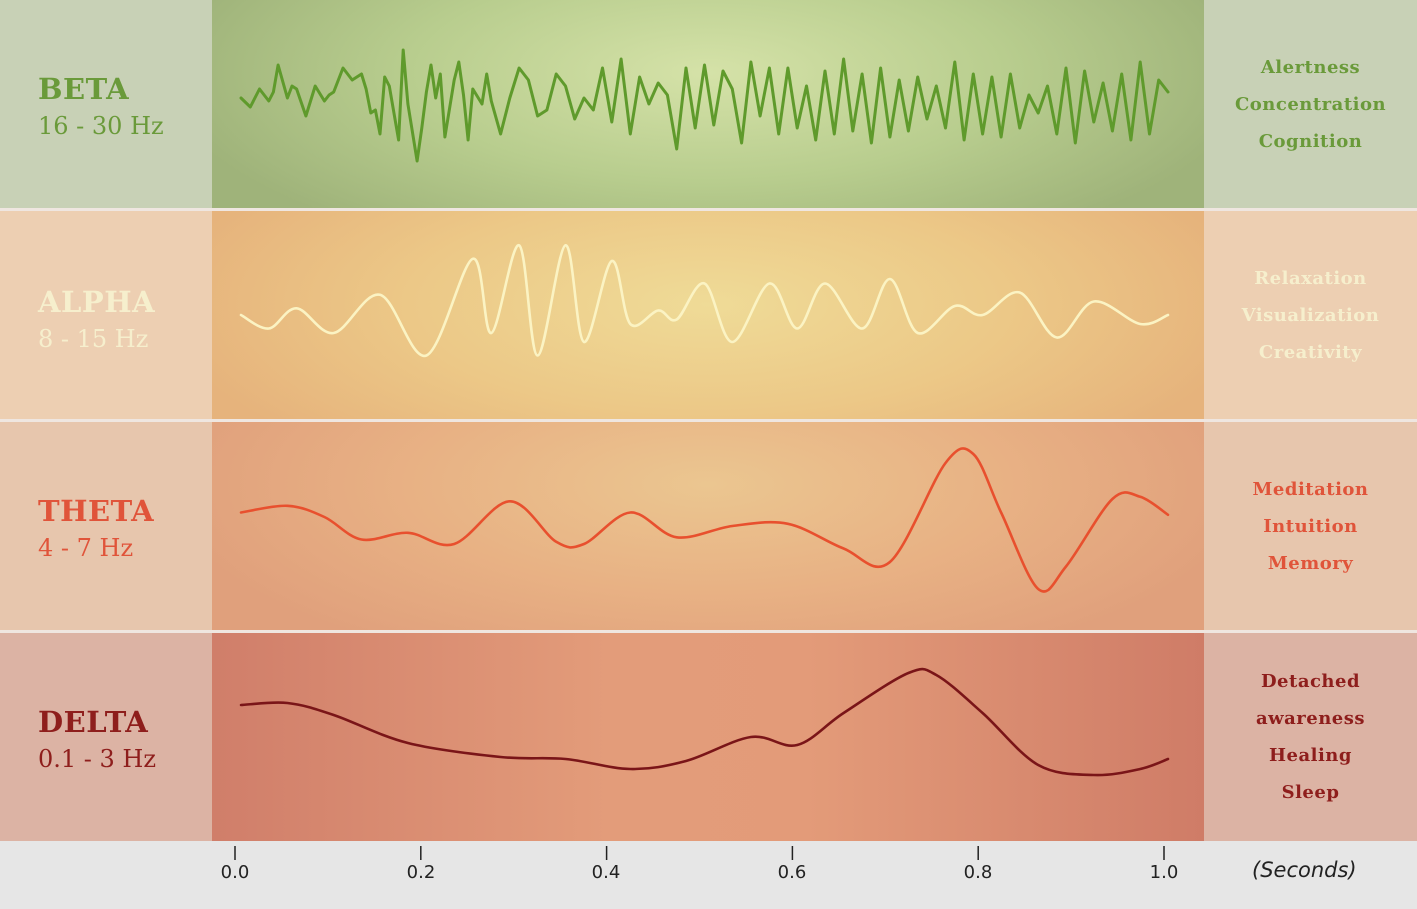  What do you see at coordinates (1310, 352) in the screenshot?
I see `effect-creativity: Creativity` at bounding box center [1310, 352].